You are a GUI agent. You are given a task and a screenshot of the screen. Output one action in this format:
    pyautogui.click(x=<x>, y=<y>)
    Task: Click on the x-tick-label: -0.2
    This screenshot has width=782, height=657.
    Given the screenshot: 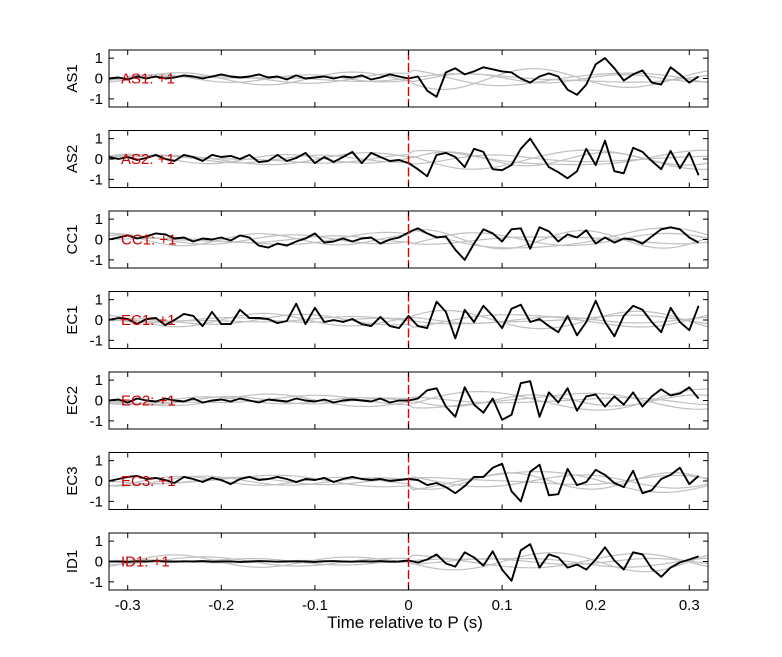 What is the action you would take?
    pyautogui.click(x=221, y=605)
    